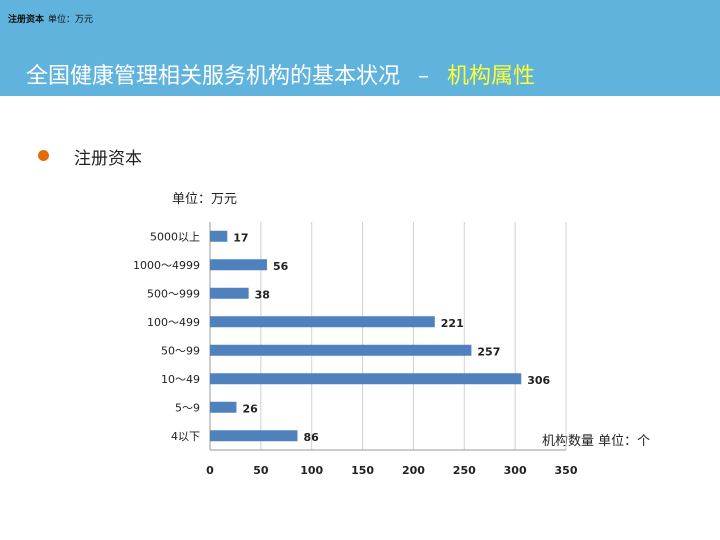 Image resolution: width=720 pixels, height=540 pixels. I want to click on data-label: 306, so click(538, 380).